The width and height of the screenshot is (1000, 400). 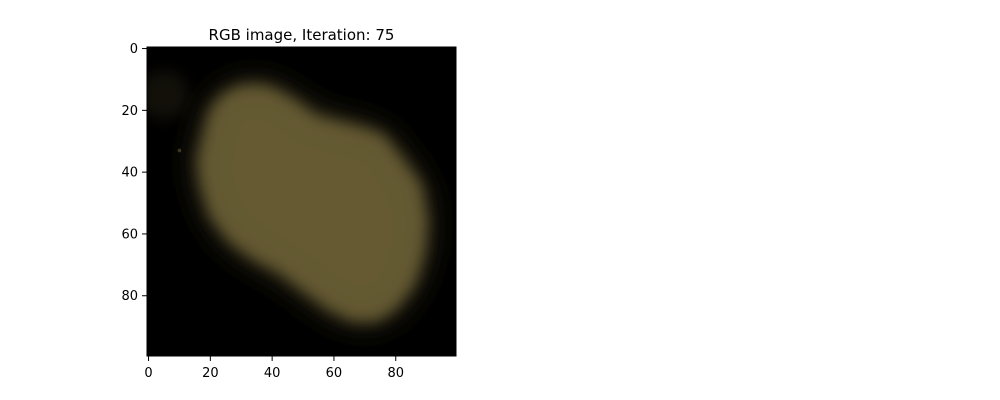 What do you see at coordinates (334, 373) in the screenshot?
I see `x-tick-label: 60` at bounding box center [334, 373].